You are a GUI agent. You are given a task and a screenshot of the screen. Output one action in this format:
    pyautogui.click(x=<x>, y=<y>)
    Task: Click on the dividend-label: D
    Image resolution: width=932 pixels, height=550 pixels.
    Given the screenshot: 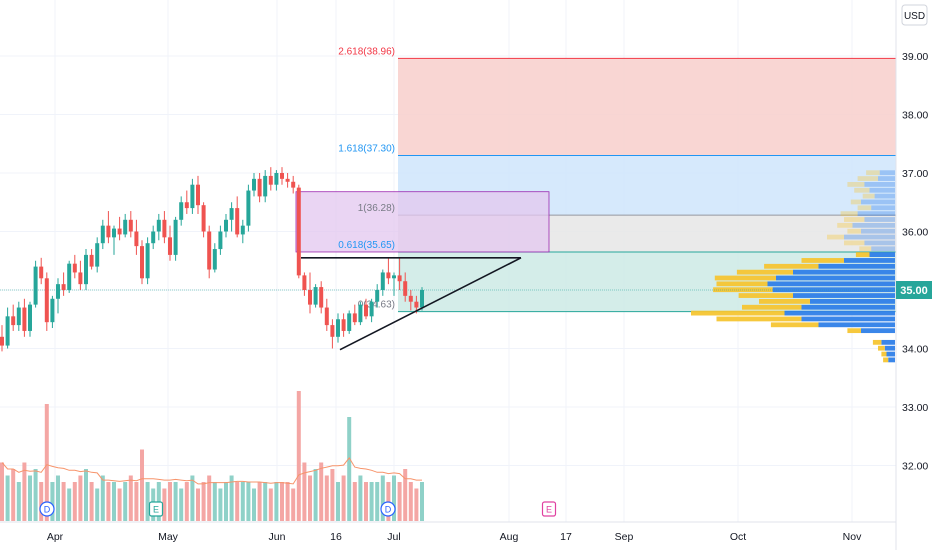 What is the action you would take?
    pyautogui.click(x=47, y=510)
    